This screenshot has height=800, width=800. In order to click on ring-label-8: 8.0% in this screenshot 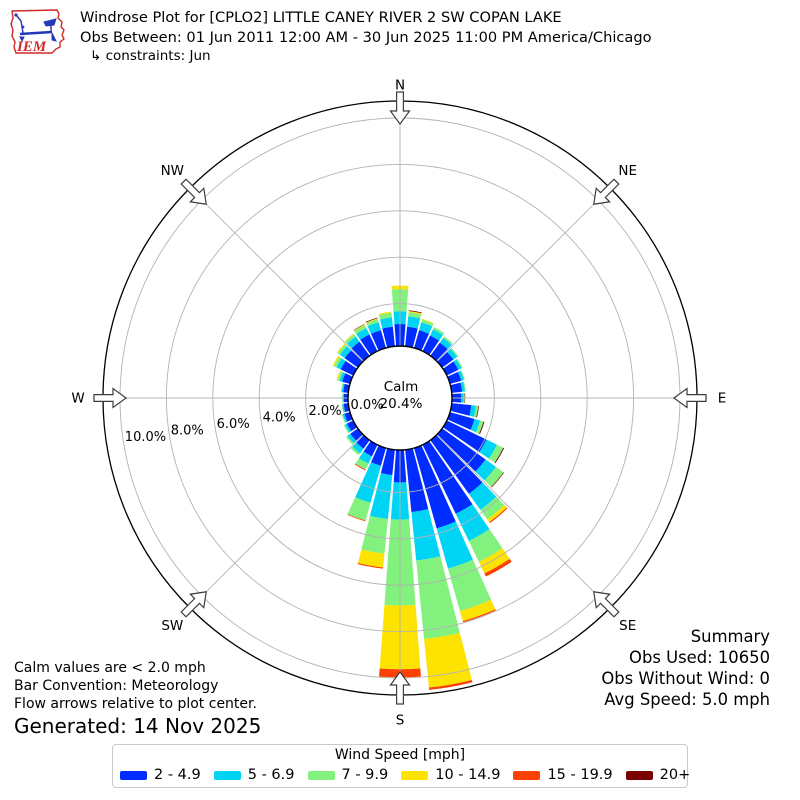, I will do `click(187, 430)`.